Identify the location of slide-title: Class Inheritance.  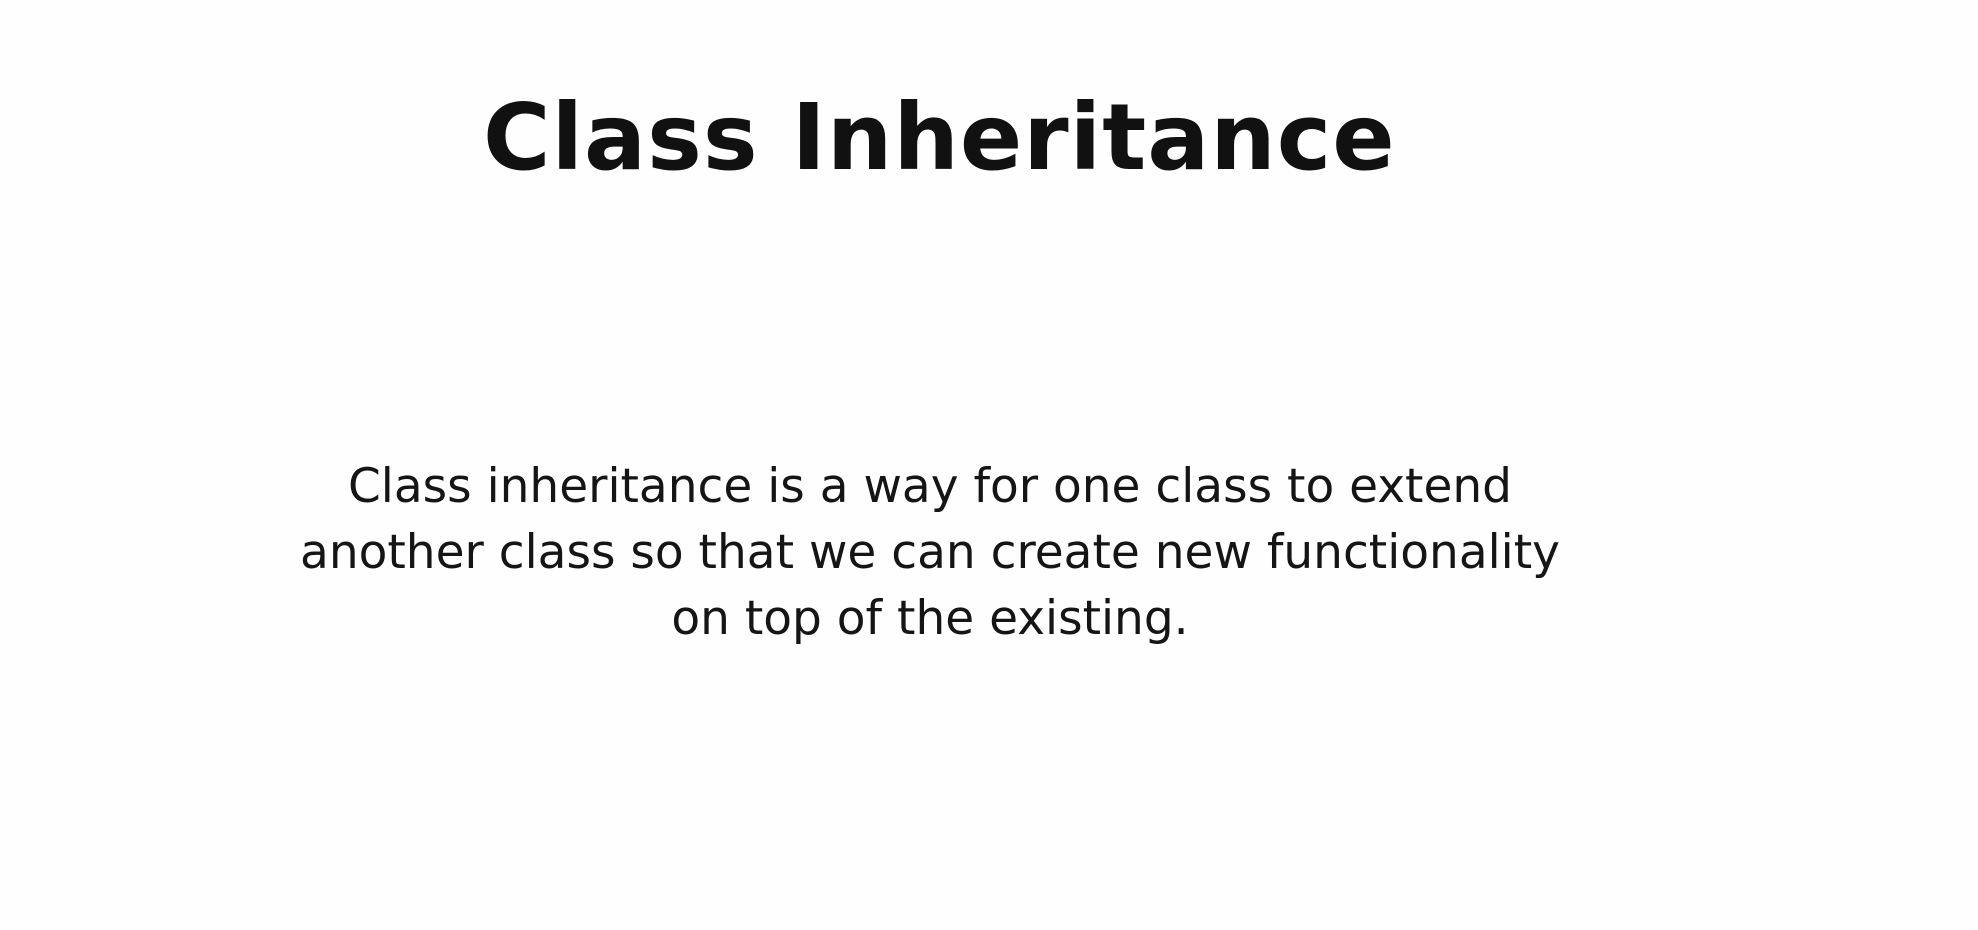
(939, 137).